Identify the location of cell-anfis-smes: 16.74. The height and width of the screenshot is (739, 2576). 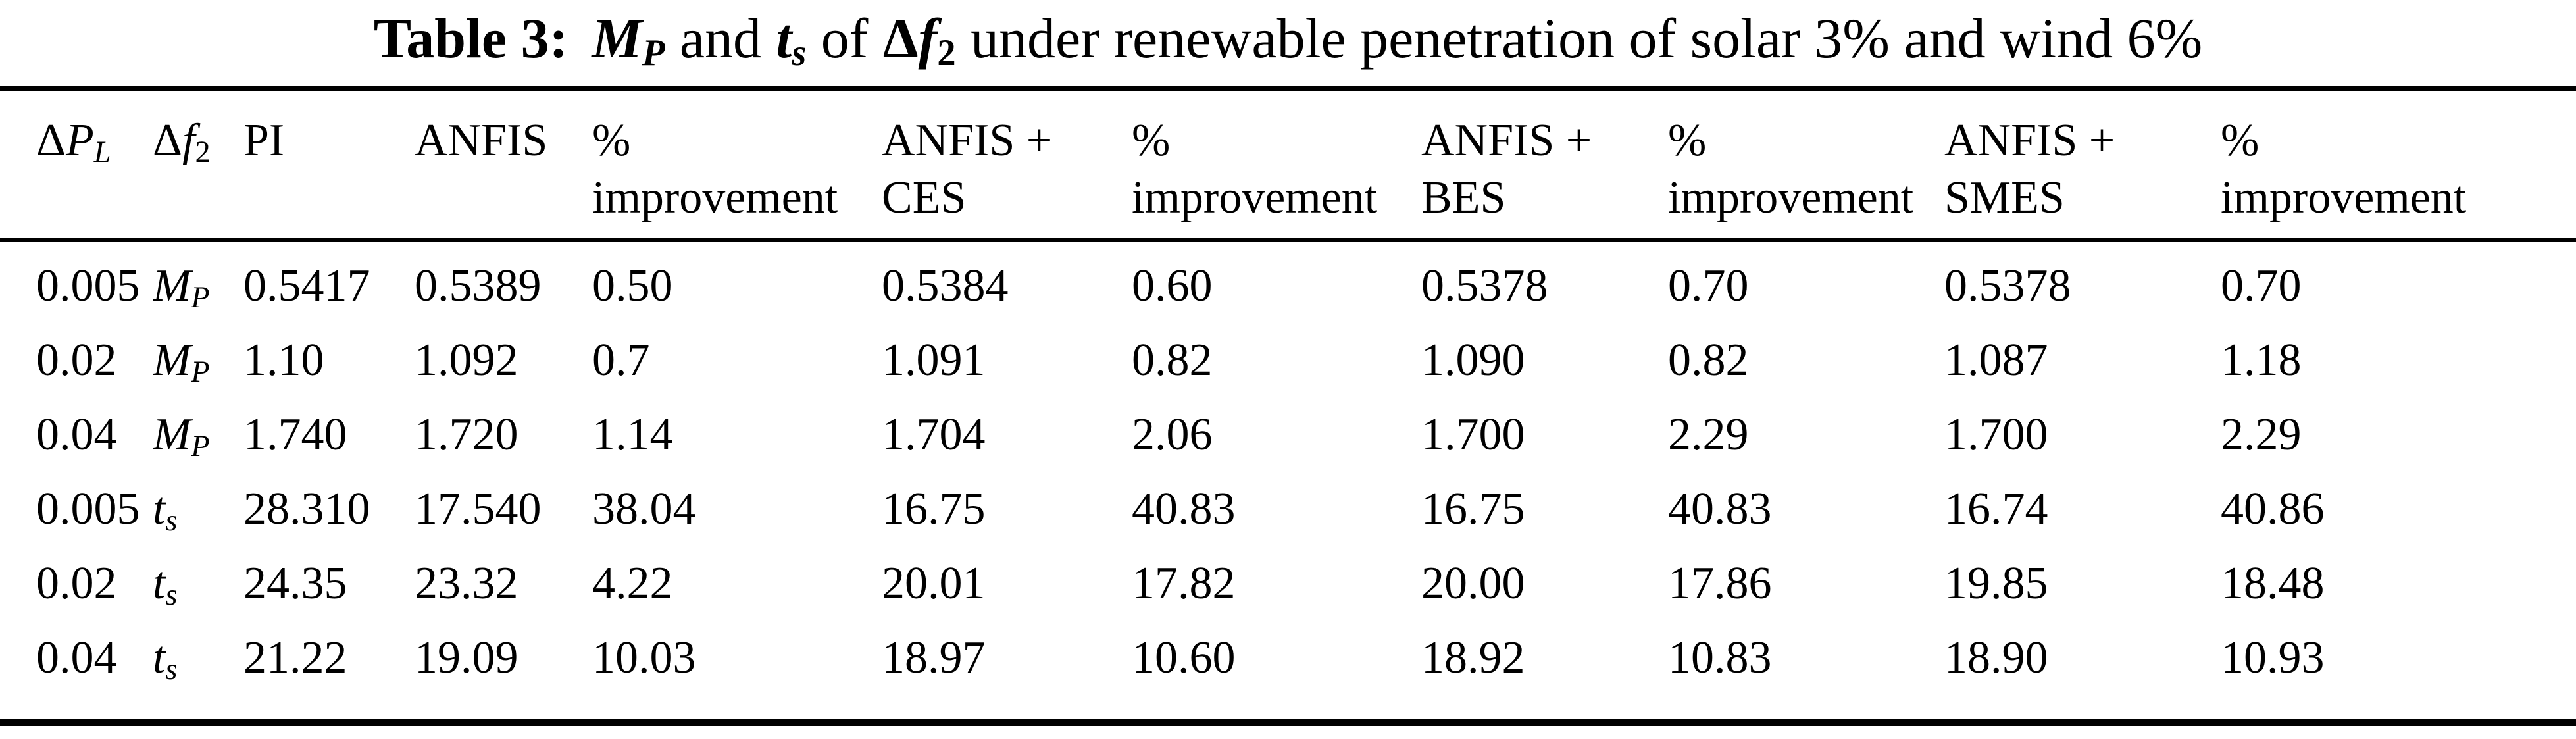
(1996, 508).